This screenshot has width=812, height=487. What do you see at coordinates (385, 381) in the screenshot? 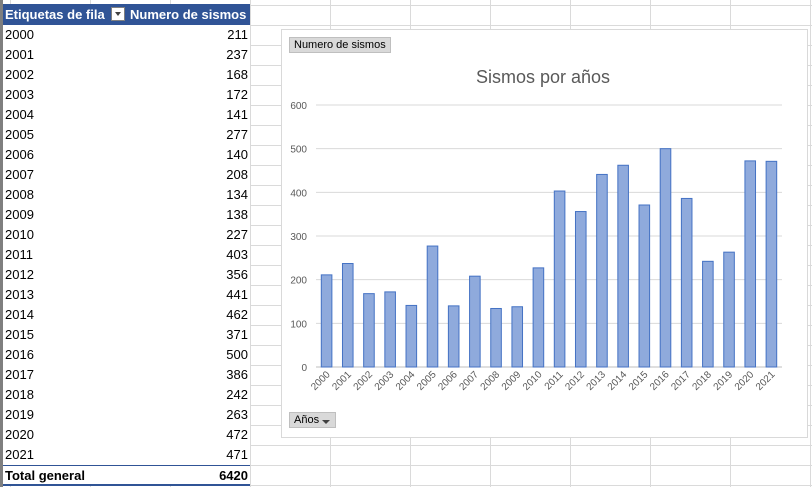
I see `x-tick-label: 2003` at bounding box center [385, 381].